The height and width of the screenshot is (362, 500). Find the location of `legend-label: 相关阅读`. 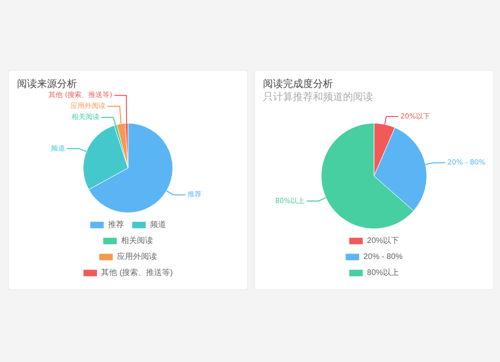

legend-label: 相关阅读 is located at coordinates (137, 241).